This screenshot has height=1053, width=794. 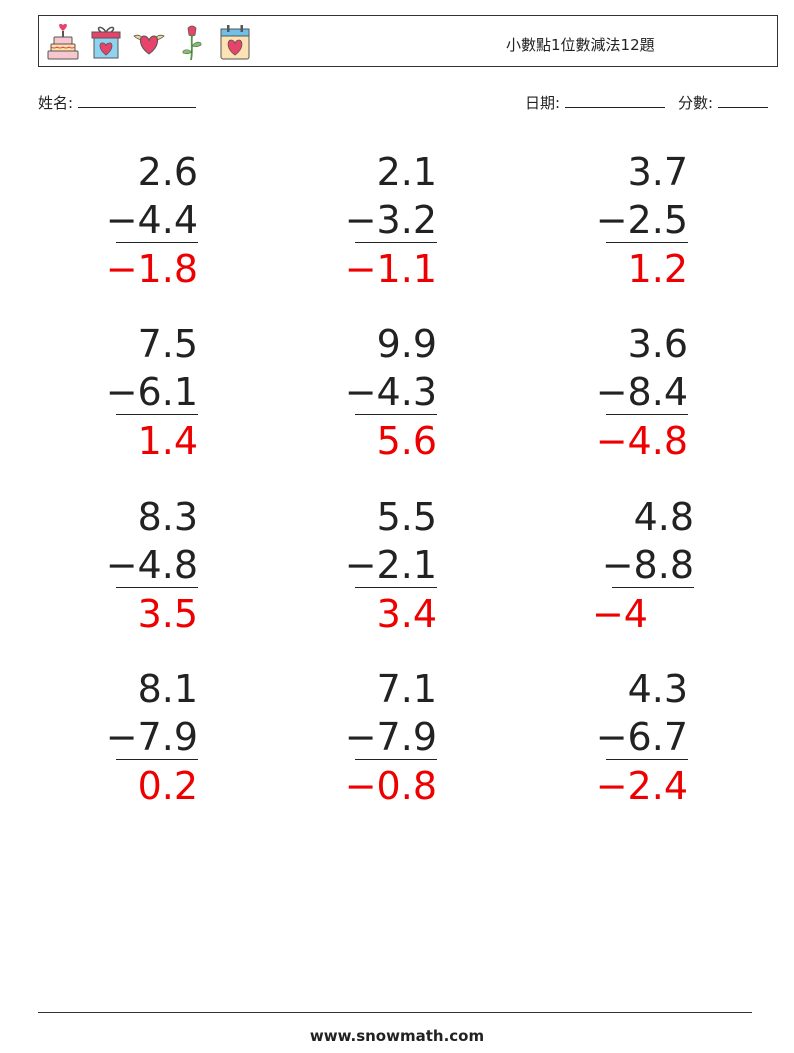 I want to click on subtrahend: −6.7, so click(x=641, y=737).